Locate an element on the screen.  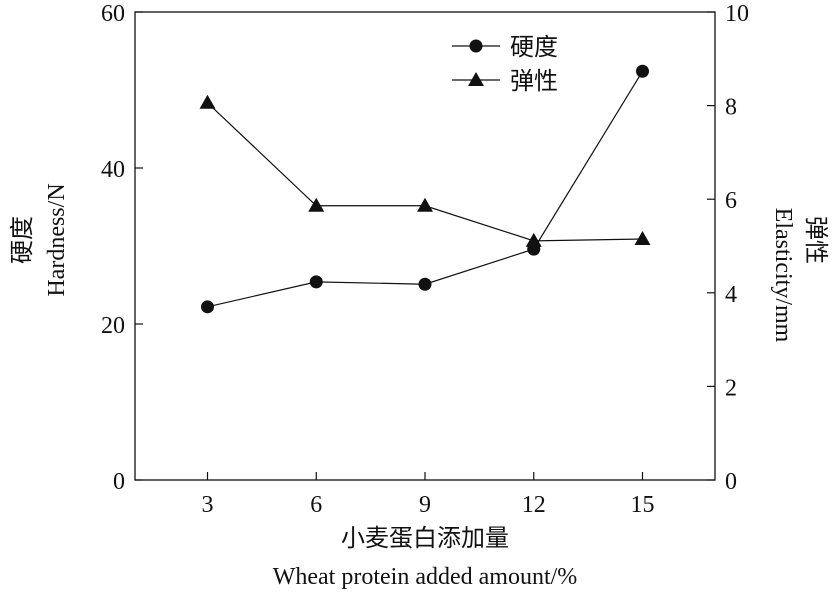
y-right-tick-label: 8 is located at coordinates (731, 108).